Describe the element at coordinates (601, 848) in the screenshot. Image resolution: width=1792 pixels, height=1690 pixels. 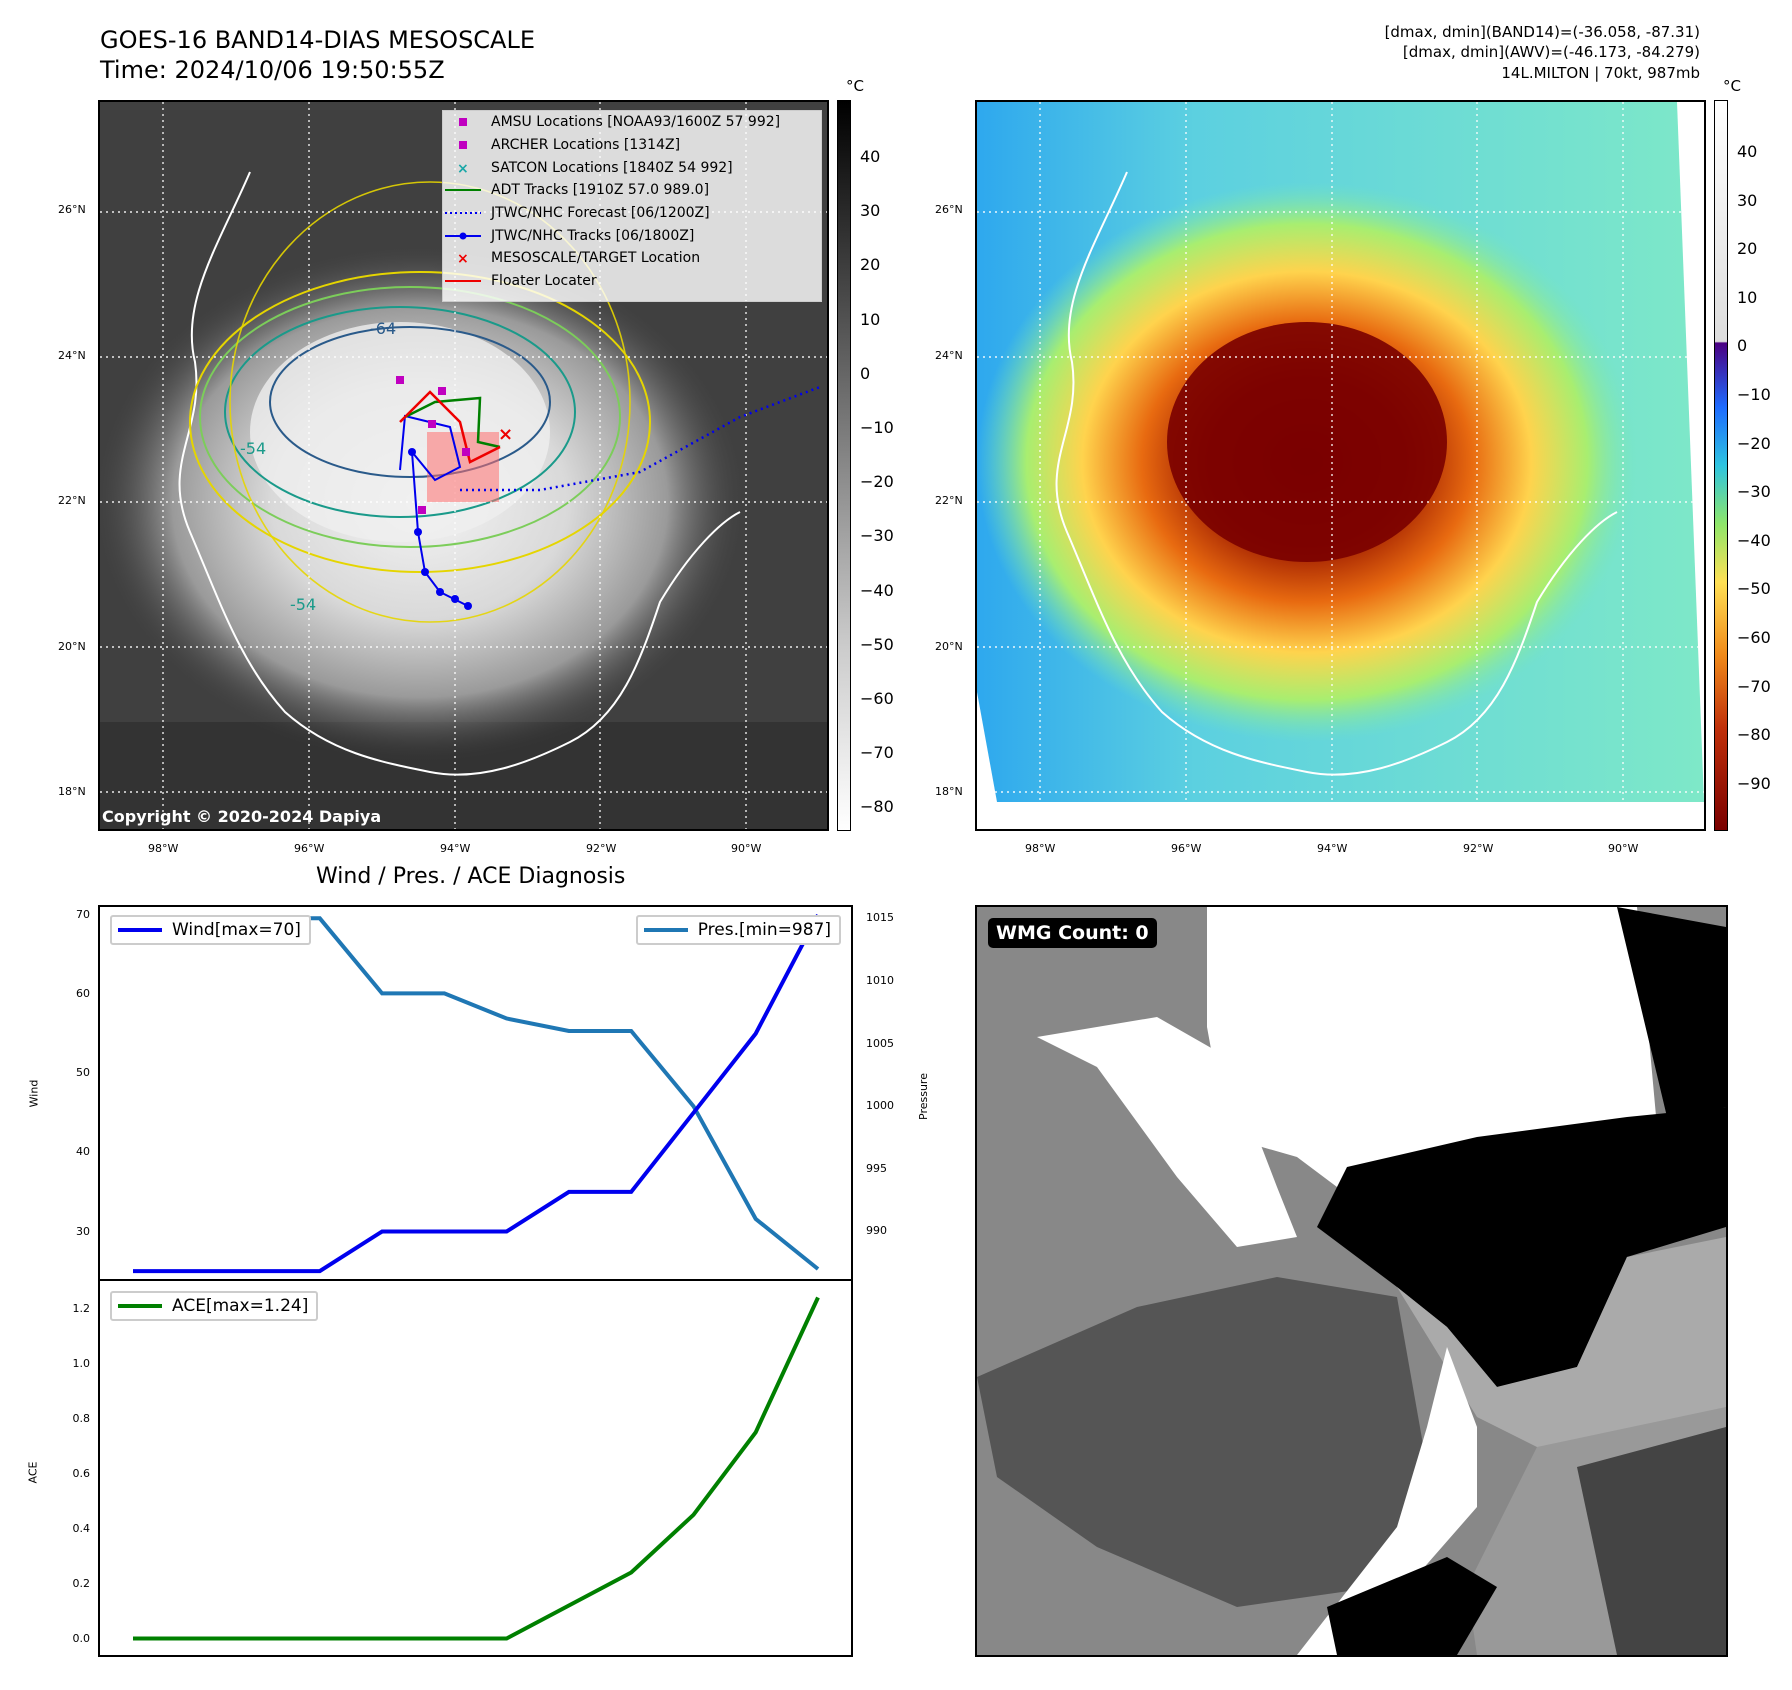
I see `lon-label: 92°W` at that location.